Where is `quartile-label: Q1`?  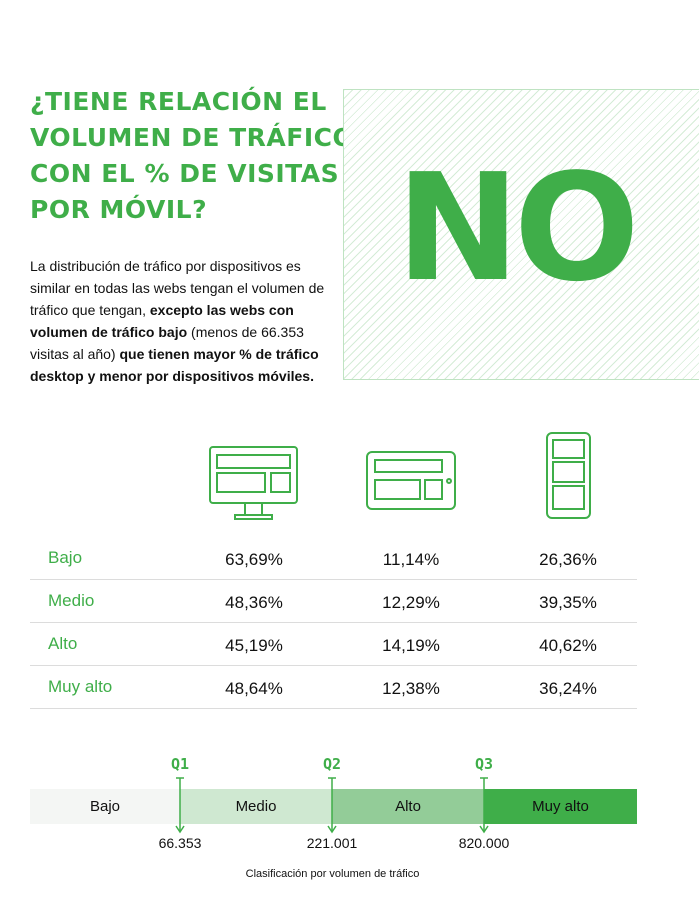
quartile-label: Q1 is located at coordinates (180, 764).